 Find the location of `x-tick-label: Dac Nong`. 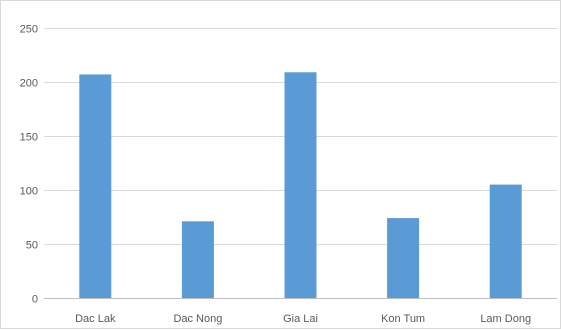

x-tick-label: Dac Nong is located at coordinates (197, 319).